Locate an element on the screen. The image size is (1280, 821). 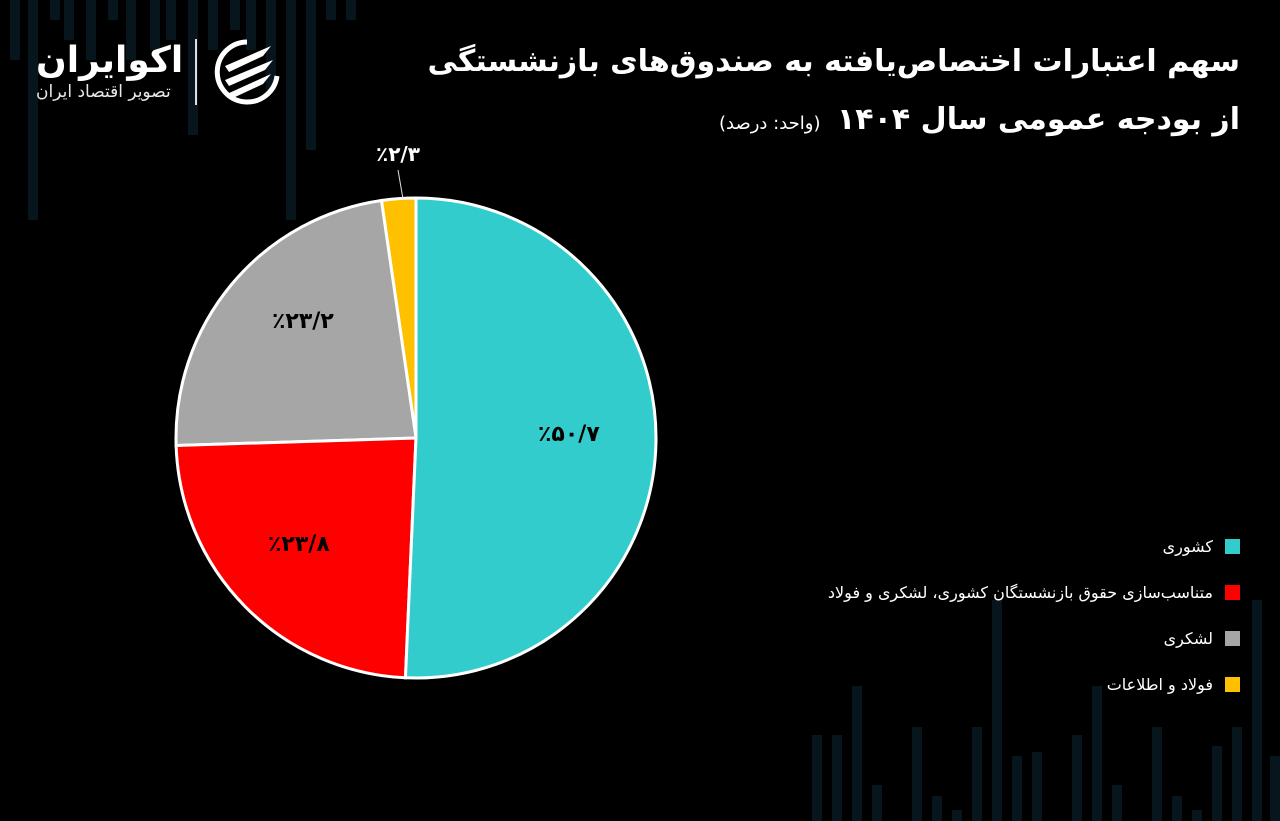
title-line-2-text: از بودجه عمومی سال ۱۴۰۴ is located at coordinates (1038, 119).